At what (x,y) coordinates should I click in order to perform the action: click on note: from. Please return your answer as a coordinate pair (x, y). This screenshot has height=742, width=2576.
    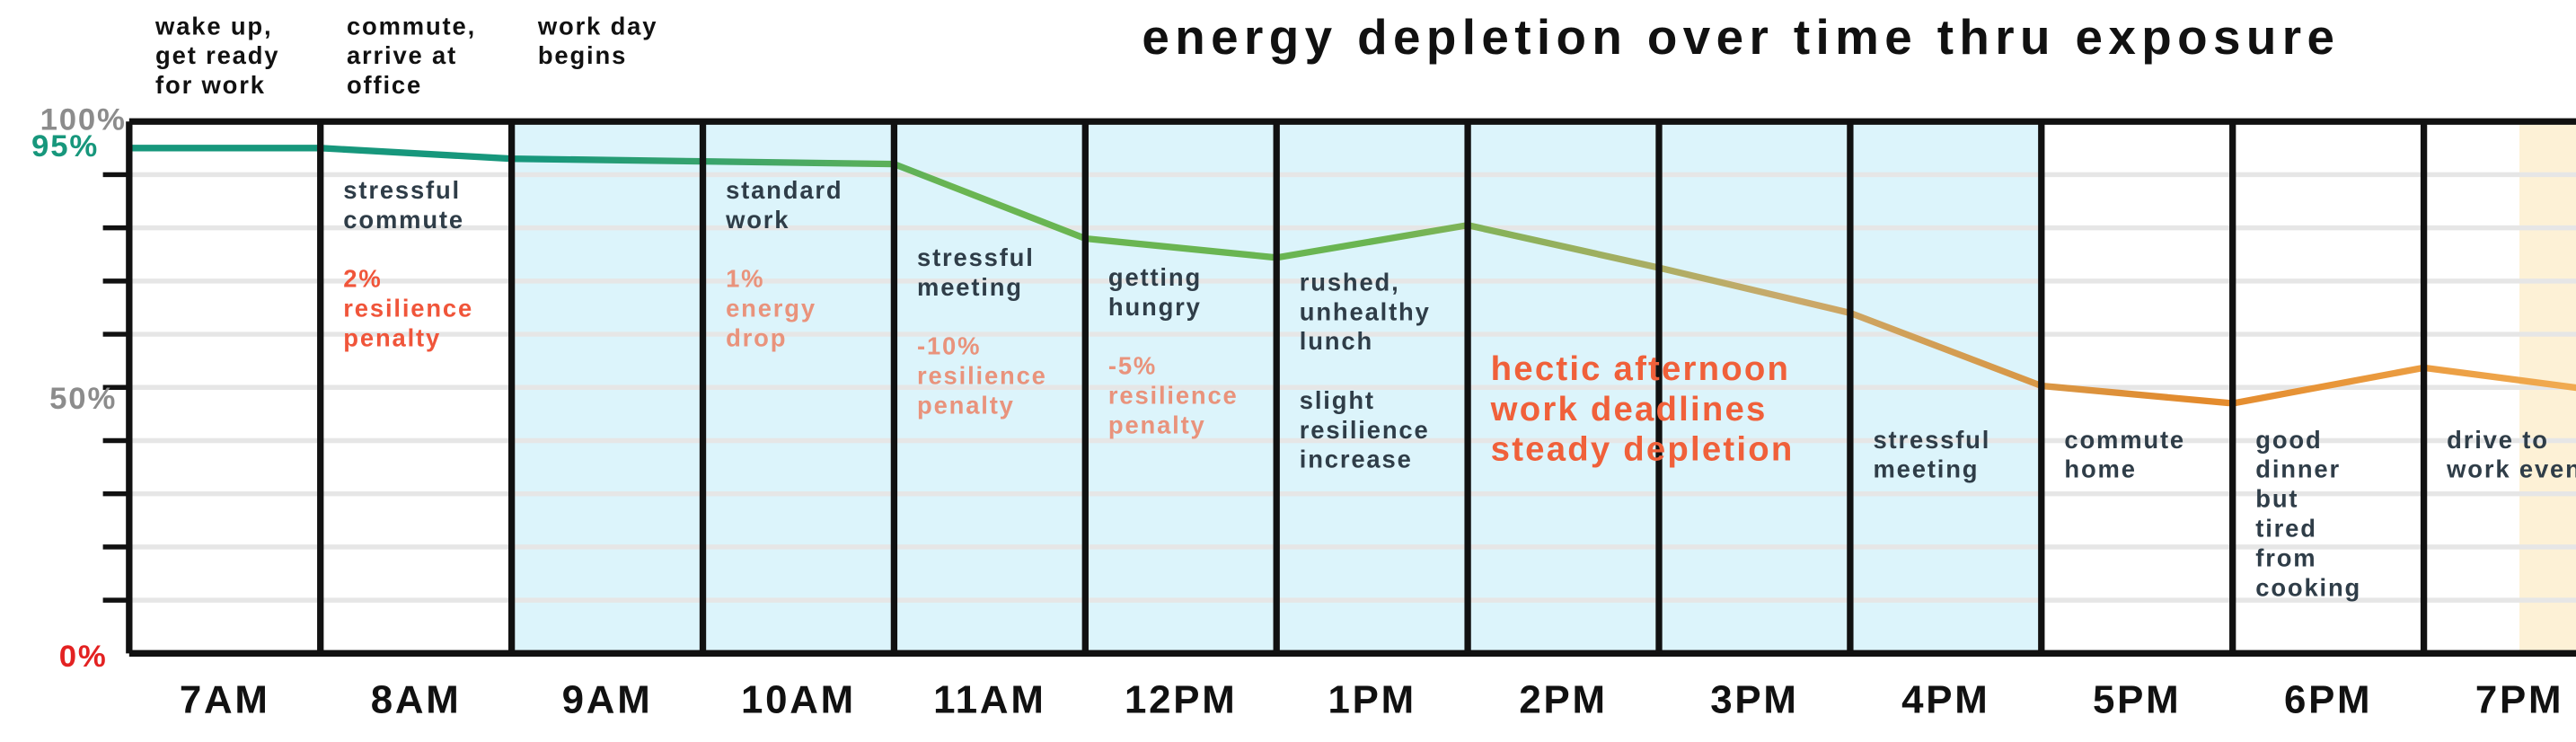
    Looking at the image, I should click on (2285, 557).